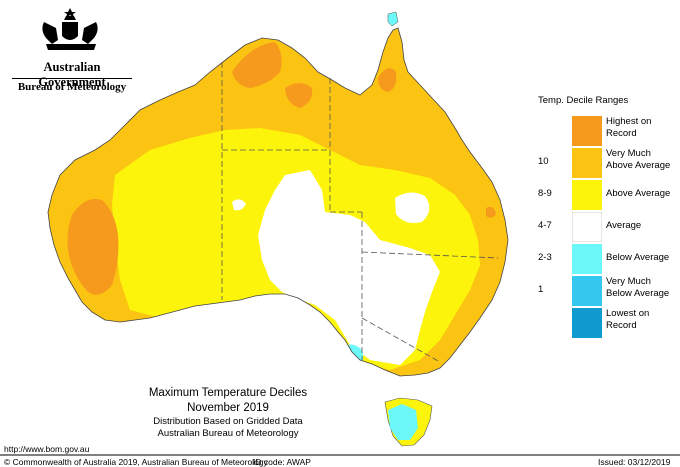 The image size is (680, 467). I want to click on border-nsw-vic, so click(401, 340).